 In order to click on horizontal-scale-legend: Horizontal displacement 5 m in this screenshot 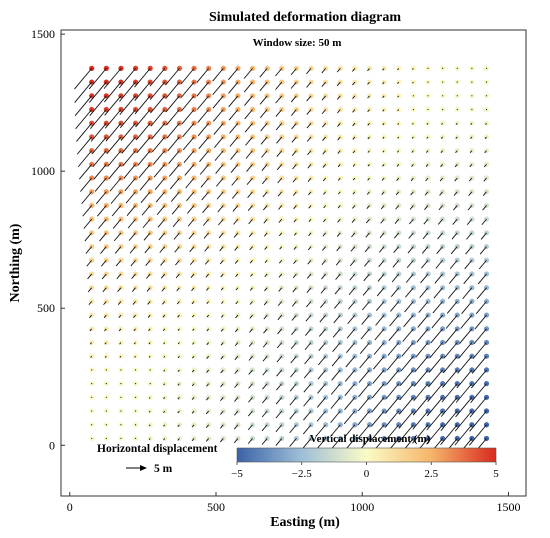, I will do `click(157, 459)`.